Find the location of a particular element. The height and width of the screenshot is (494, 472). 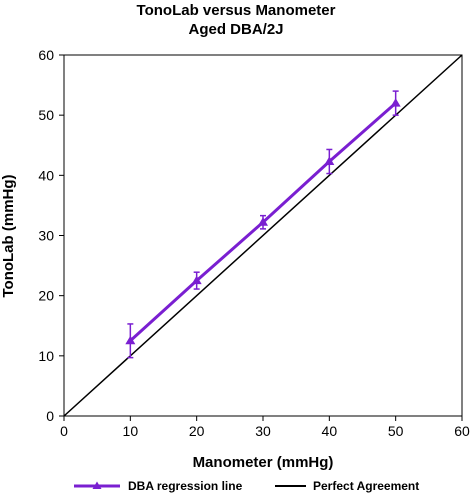

chart-title-line-2: Aged DBA/2J is located at coordinates (235, 29).